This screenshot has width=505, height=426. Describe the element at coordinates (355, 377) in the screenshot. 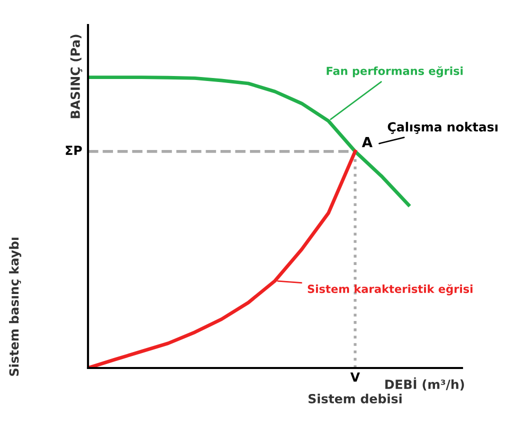

I see `text: V` at that location.